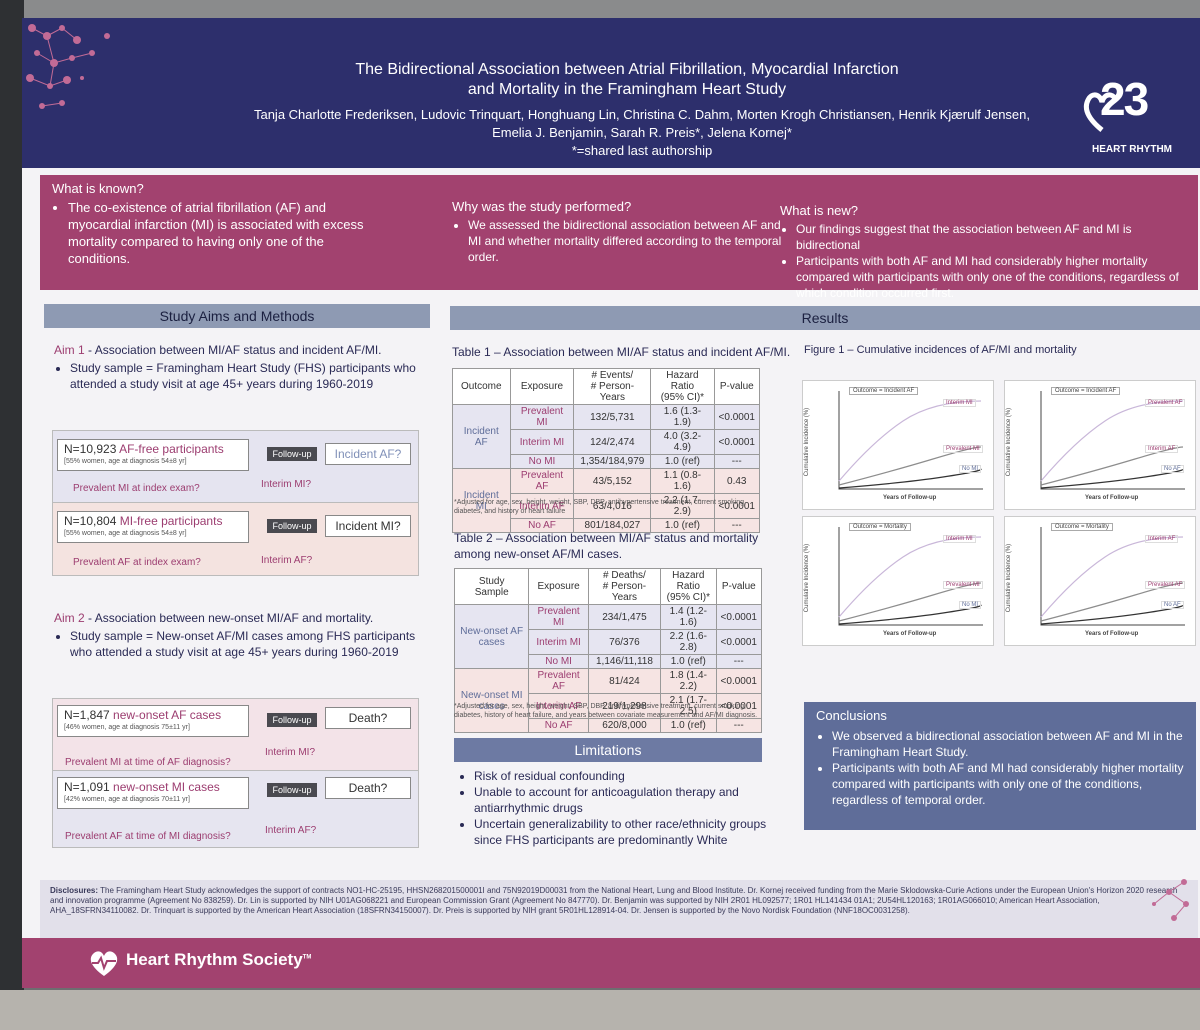 The height and width of the screenshot is (1030, 1200). I want to click on wall-background, so click(600, 10).